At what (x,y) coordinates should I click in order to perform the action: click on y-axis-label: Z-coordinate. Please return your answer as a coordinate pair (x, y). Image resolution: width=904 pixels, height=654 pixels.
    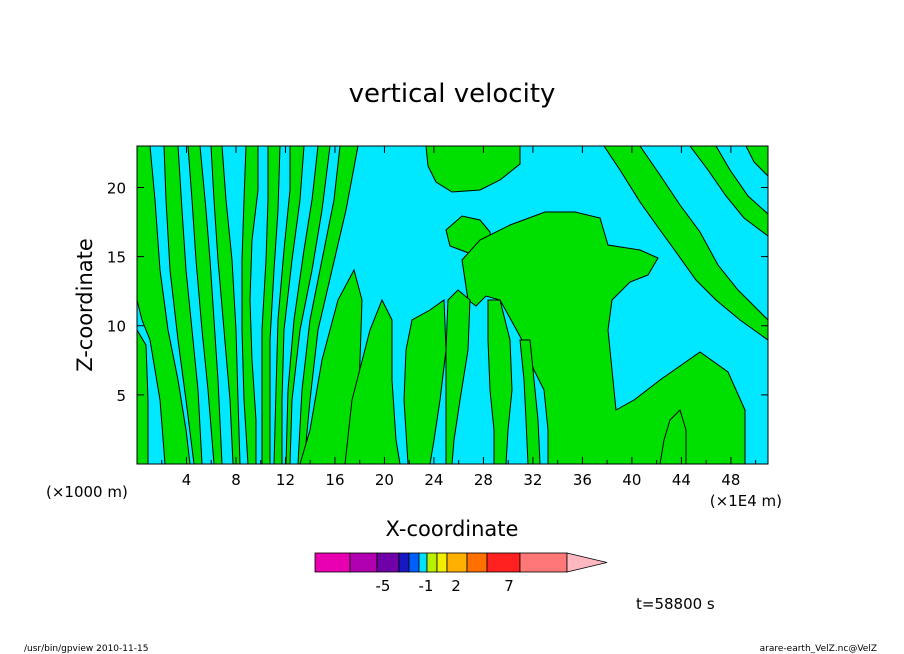
    Looking at the image, I should click on (85, 305).